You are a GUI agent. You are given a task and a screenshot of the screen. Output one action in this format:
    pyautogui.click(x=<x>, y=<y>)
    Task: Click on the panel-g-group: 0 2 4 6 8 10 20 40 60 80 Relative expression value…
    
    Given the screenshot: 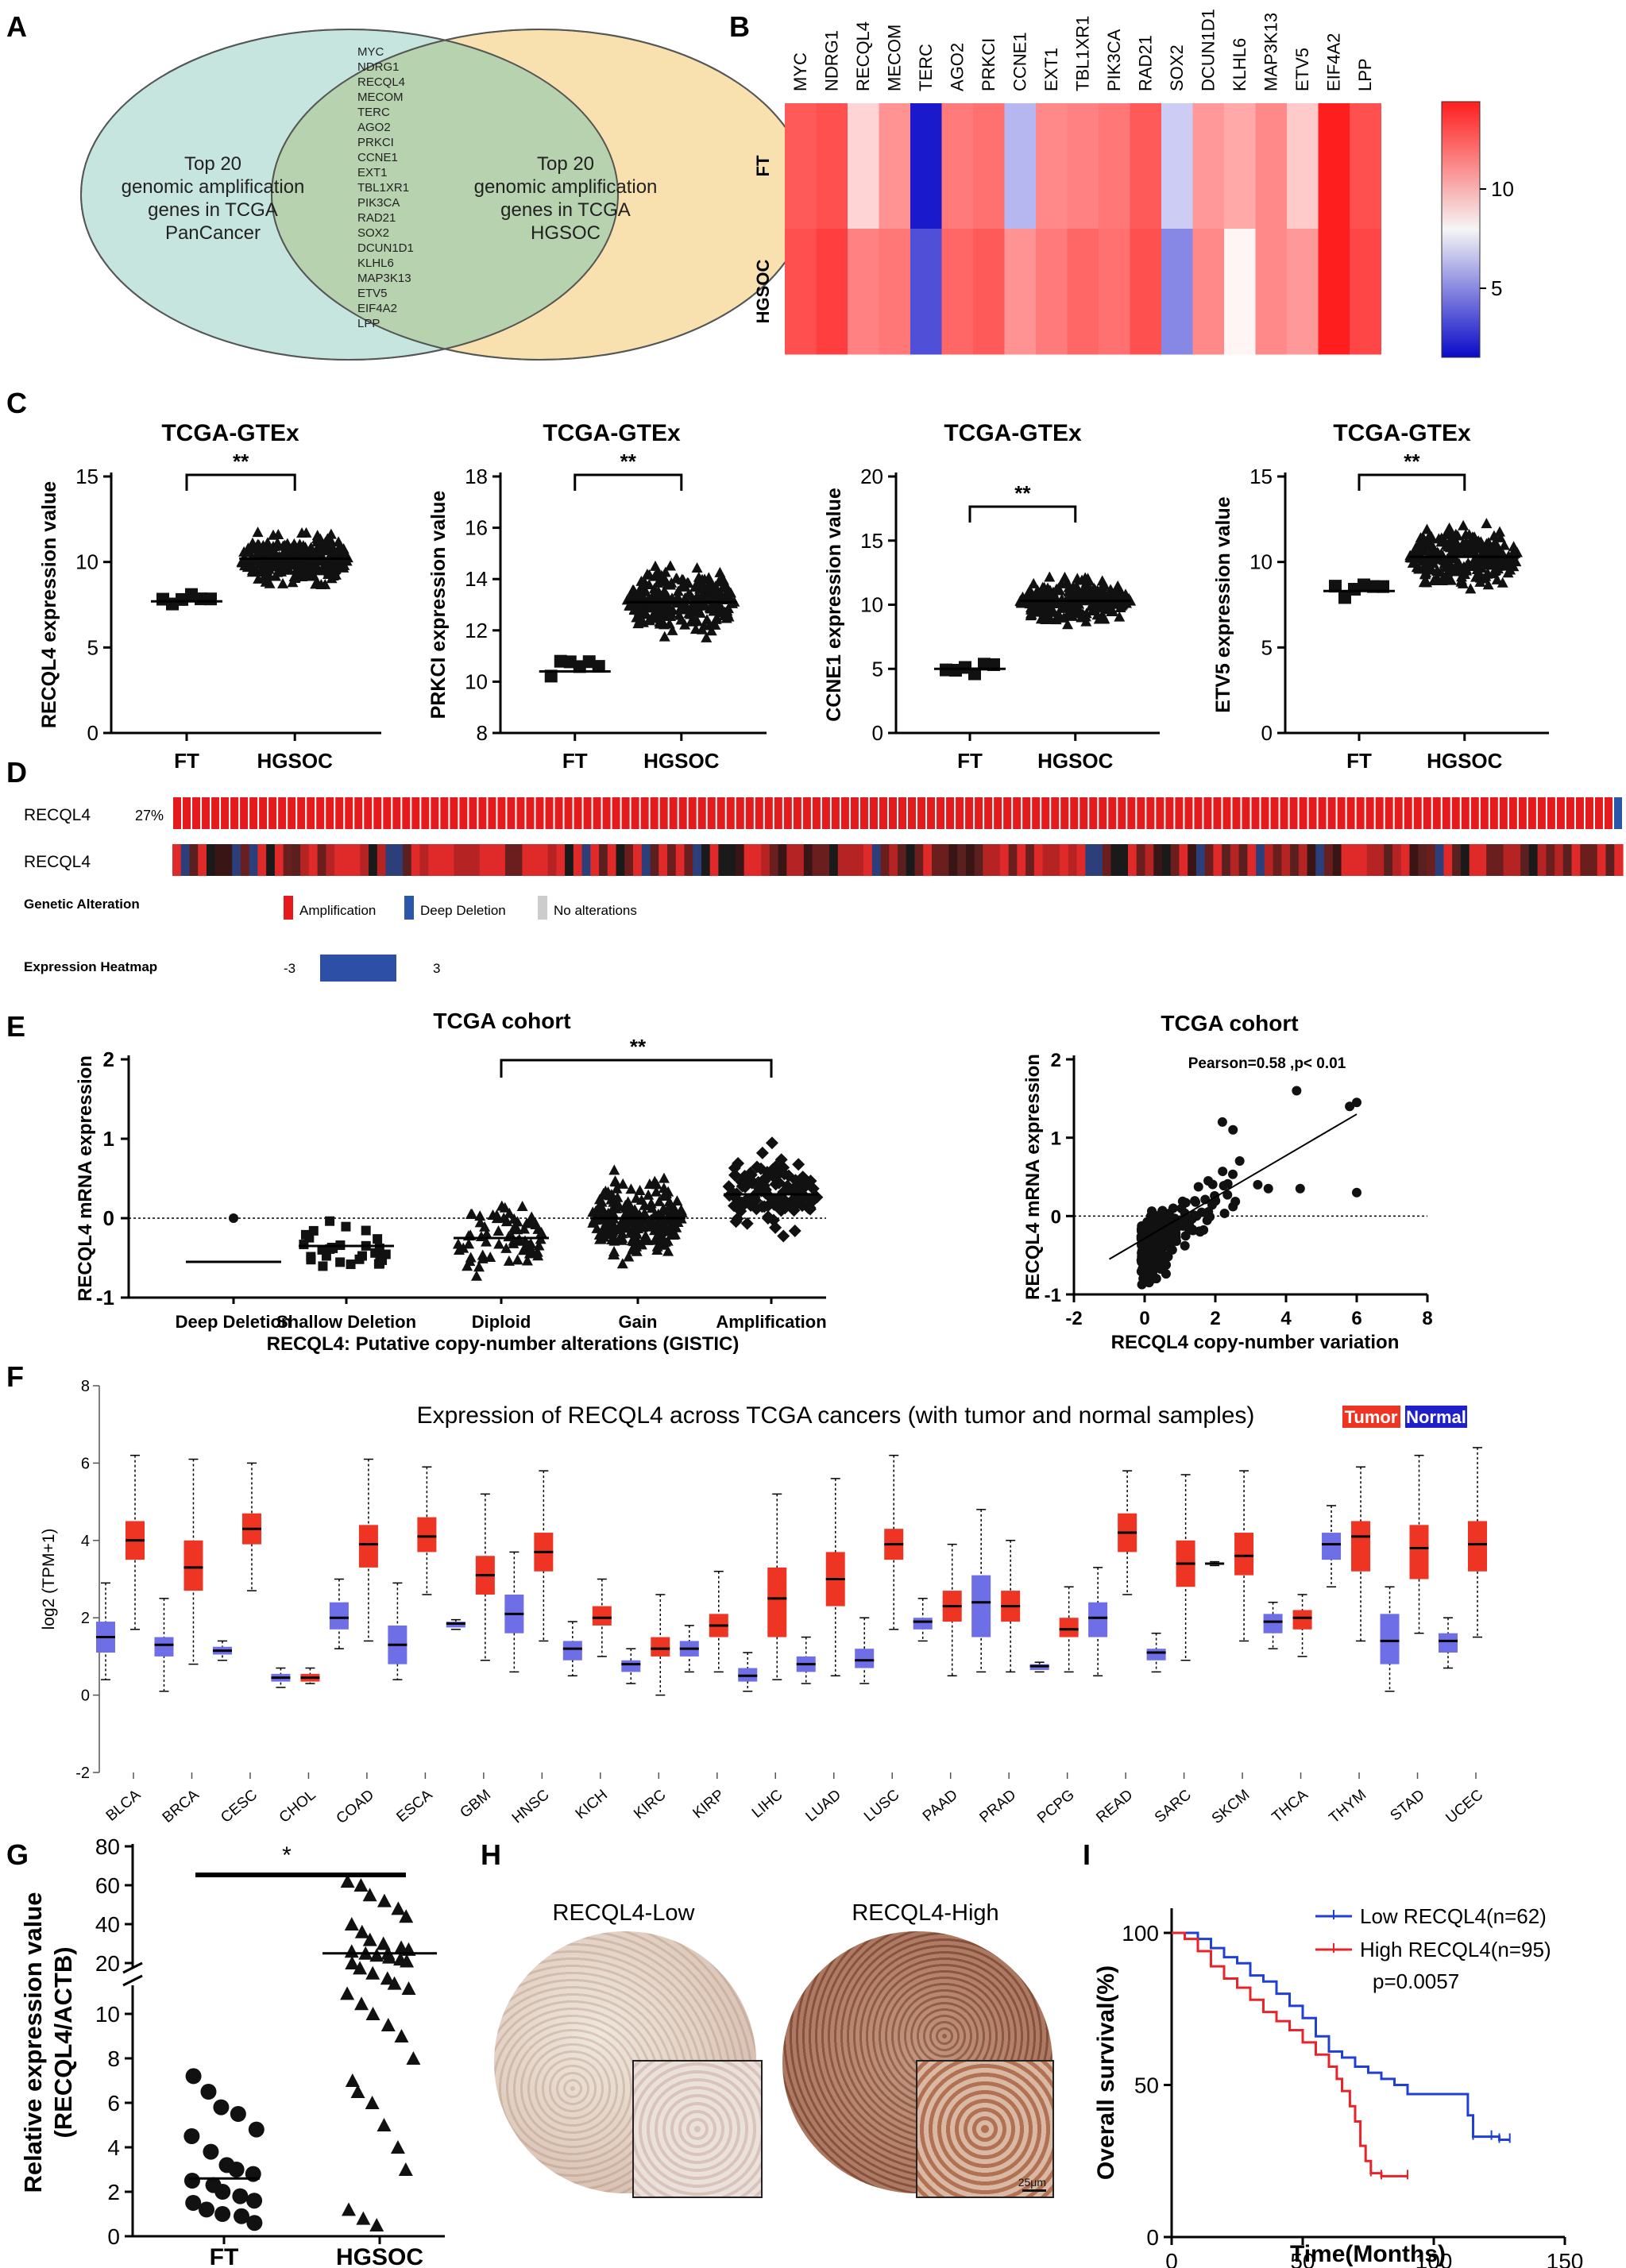 What is the action you would take?
    pyautogui.click(x=232, y=2051)
    